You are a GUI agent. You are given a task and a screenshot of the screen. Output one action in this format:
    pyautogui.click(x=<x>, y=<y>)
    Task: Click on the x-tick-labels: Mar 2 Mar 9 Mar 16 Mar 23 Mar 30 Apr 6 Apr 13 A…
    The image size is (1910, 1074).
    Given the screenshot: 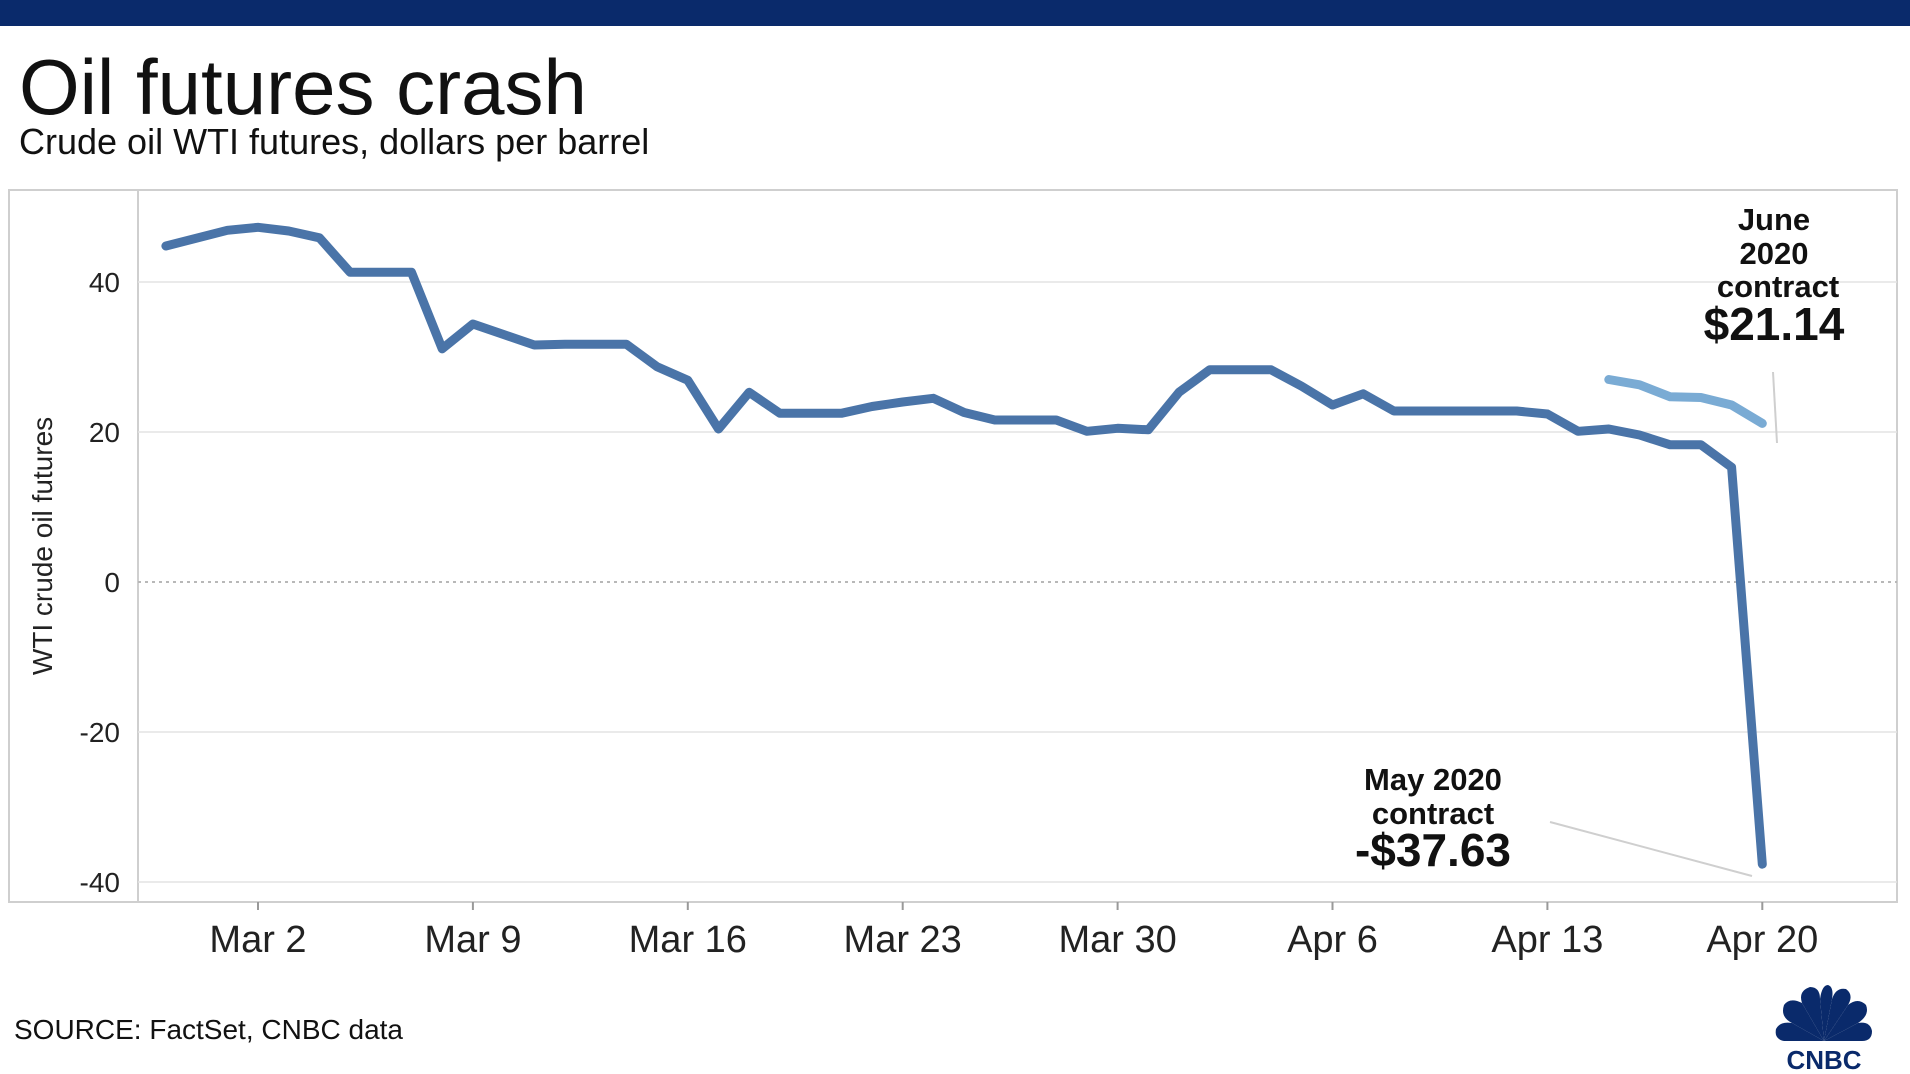 What is the action you would take?
    pyautogui.click(x=1013, y=931)
    